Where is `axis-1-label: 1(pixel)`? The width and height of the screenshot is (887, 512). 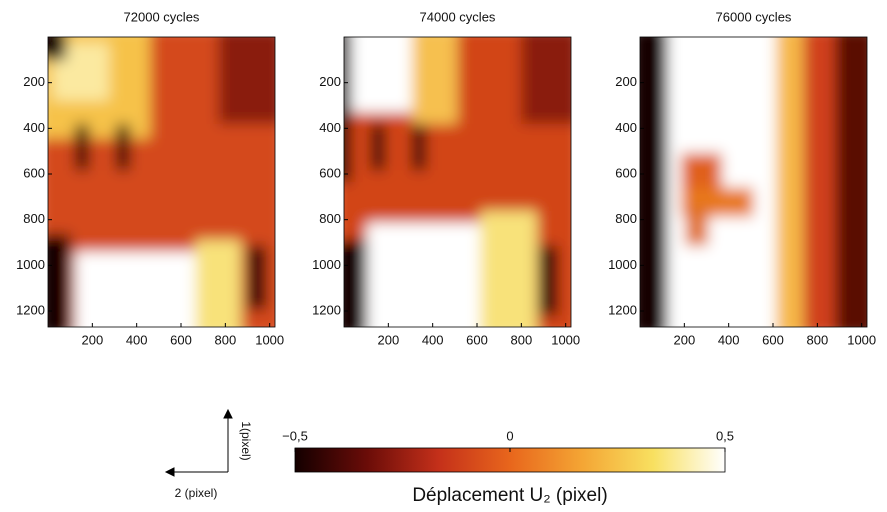 axis-1-label: 1(pixel) is located at coordinates (246, 440).